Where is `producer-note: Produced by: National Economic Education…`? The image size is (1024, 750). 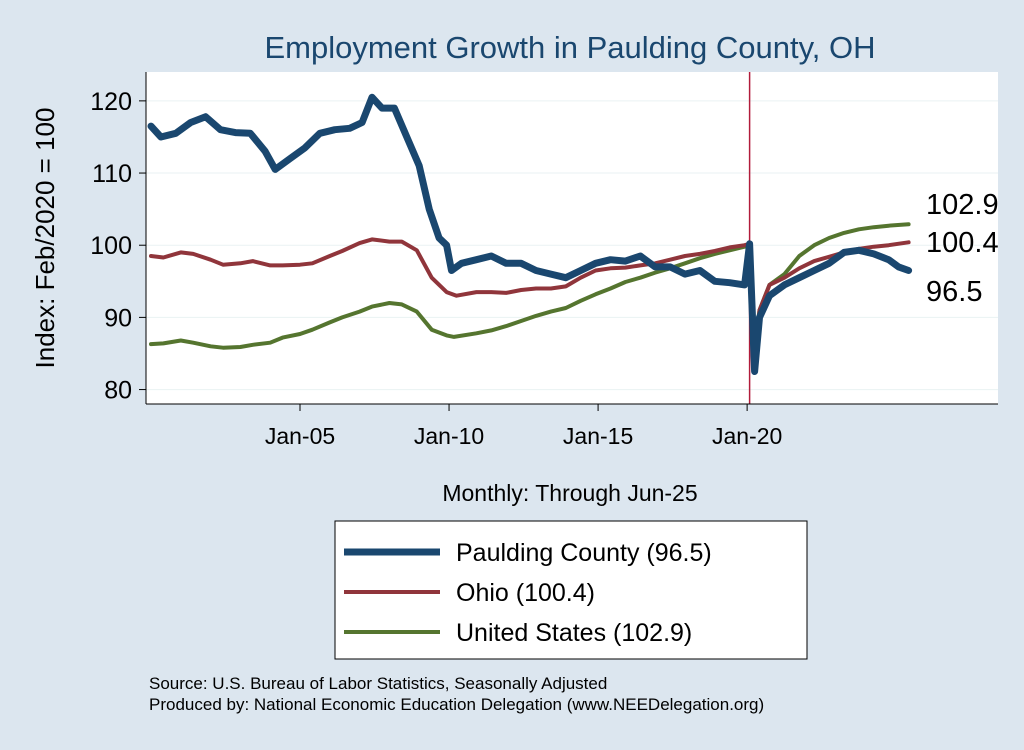
producer-note: Produced by: National Economic Education… is located at coordinates (456, 704).